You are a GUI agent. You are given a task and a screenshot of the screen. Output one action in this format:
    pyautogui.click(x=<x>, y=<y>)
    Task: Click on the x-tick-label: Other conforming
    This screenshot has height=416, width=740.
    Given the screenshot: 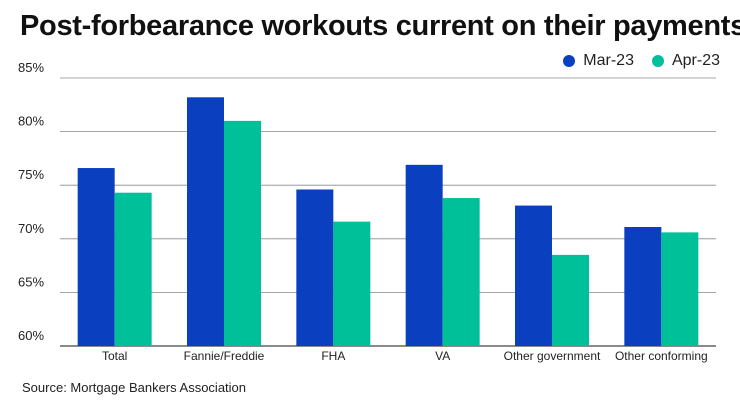 What is the action you would take?
    pyautogui.click(x=661, y=356)
    